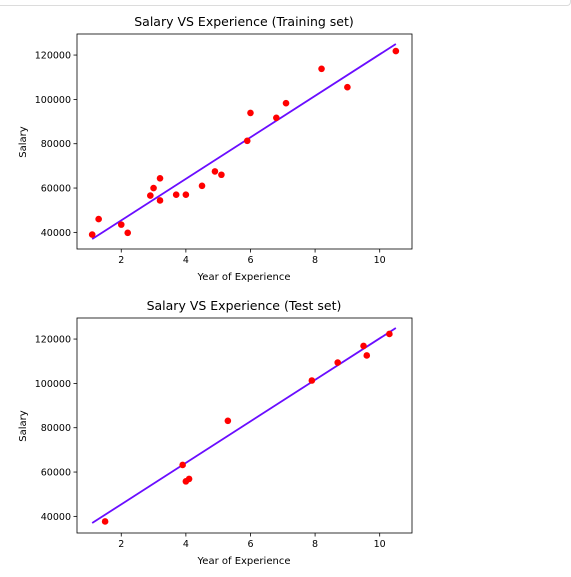 This screenshot has width=571, height=577. Describe the element at coordinates (244, 21) in the screenshot. I see `chart-title: Salary VS Experience (Training set)` at that location.